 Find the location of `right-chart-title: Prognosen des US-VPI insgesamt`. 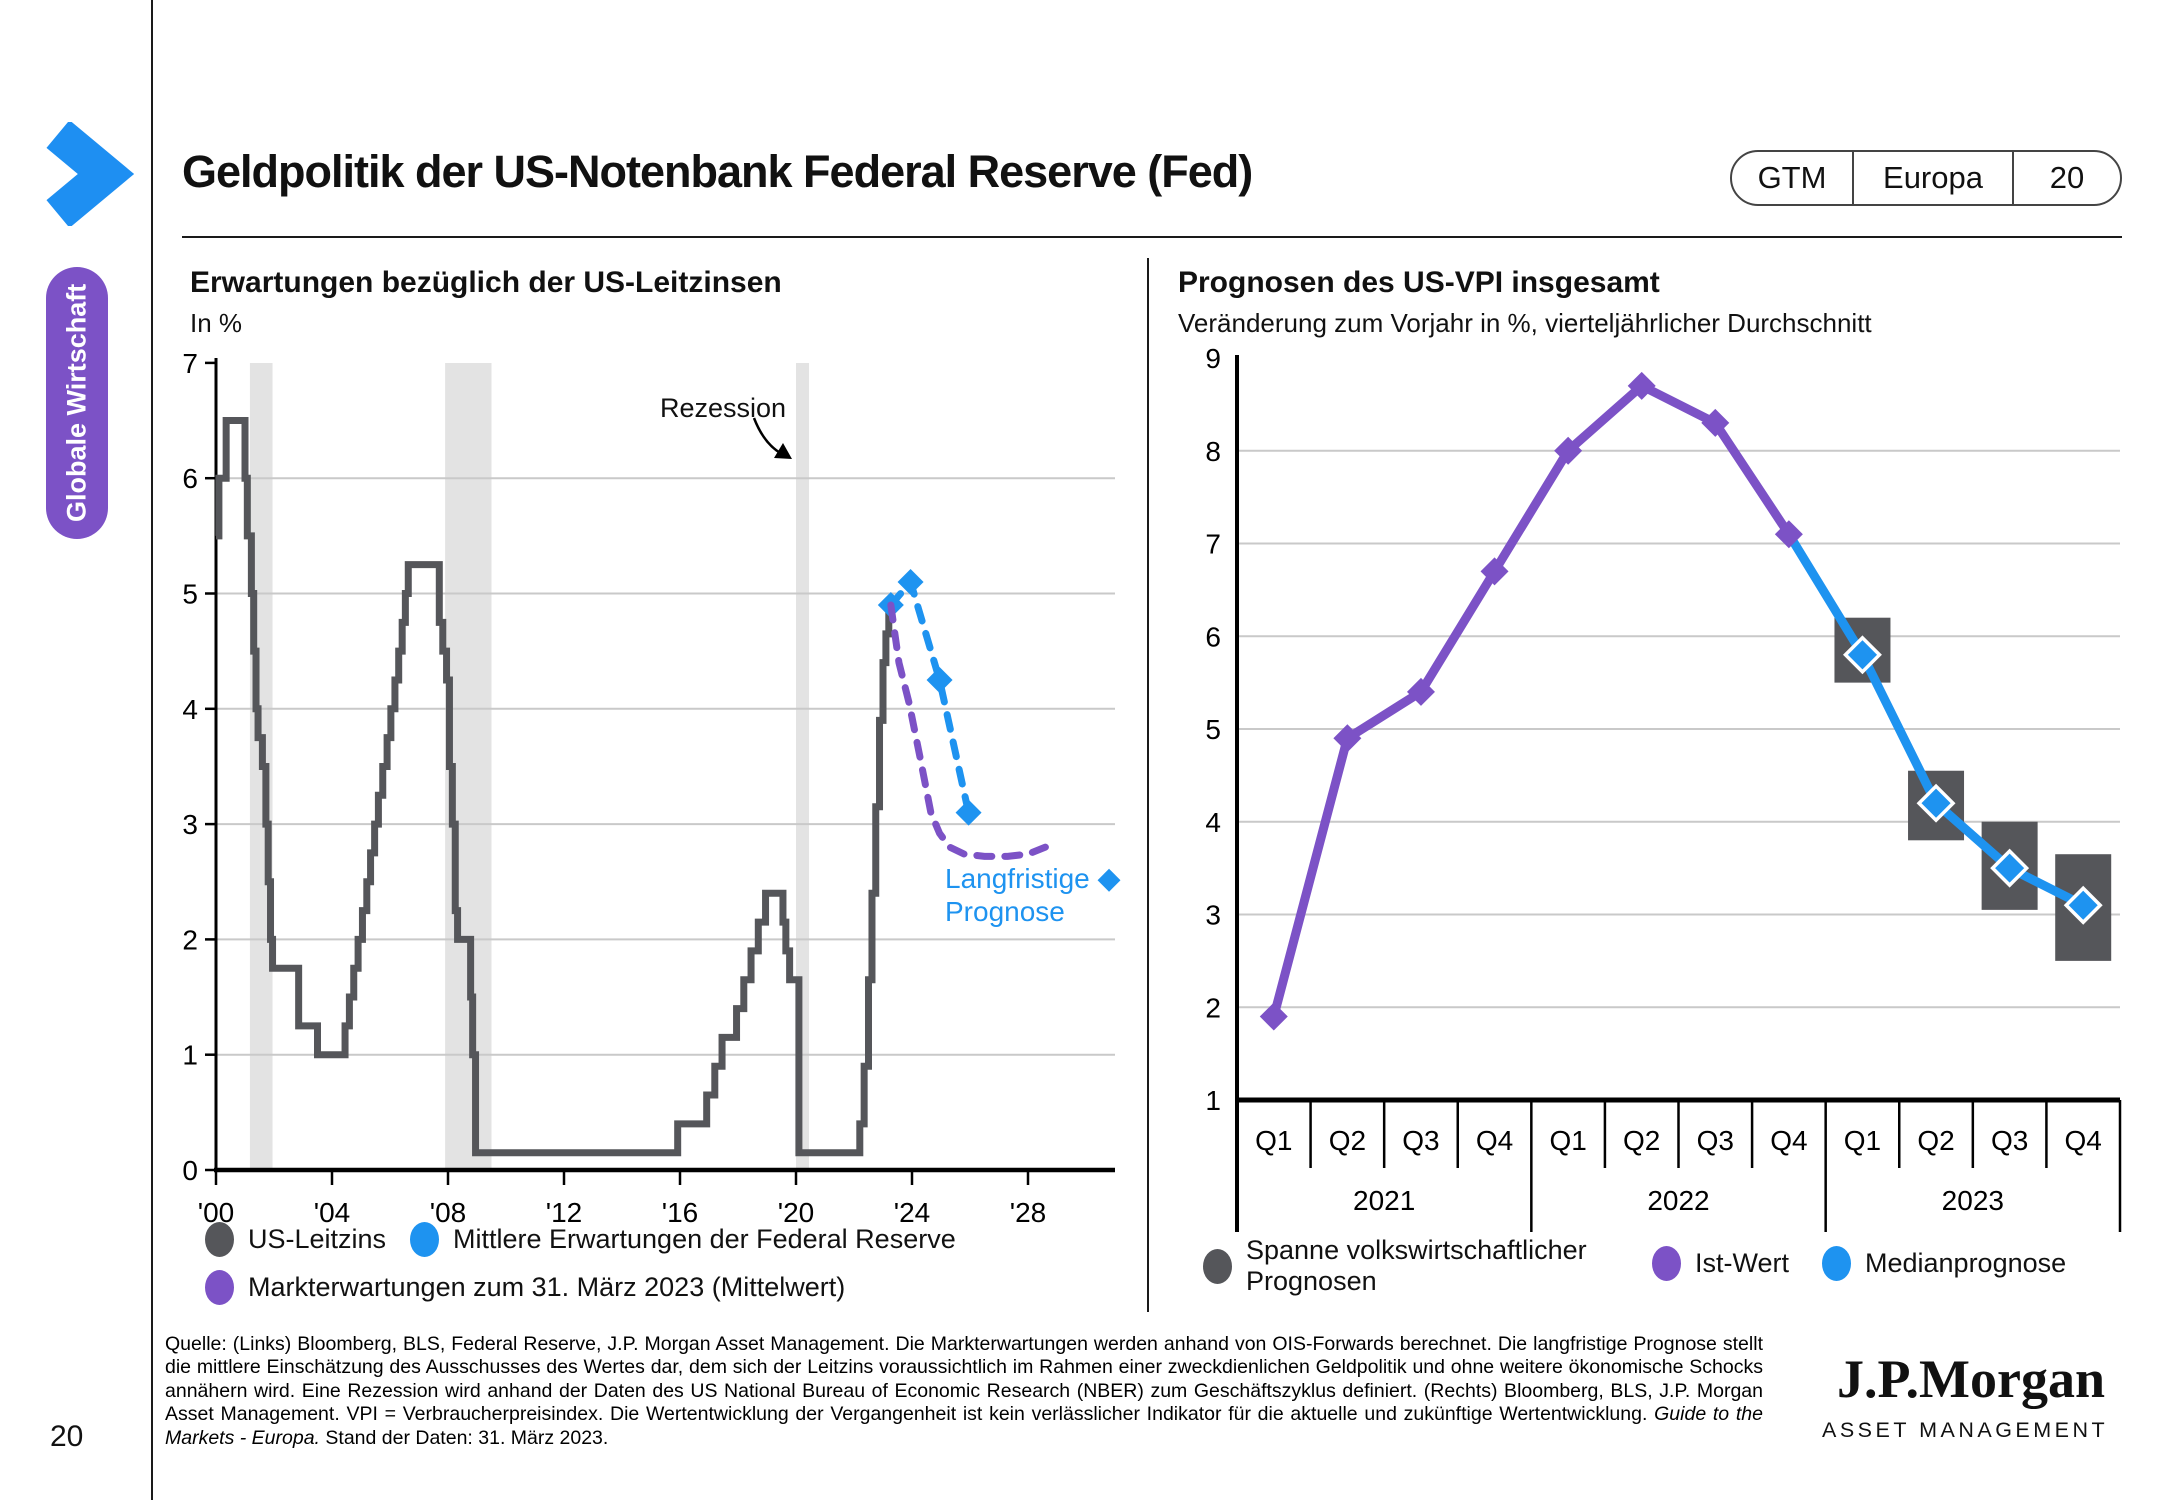

right-chart-title: Prognosen des US-VPI insgesamt is located at coordinates (1419, 282).